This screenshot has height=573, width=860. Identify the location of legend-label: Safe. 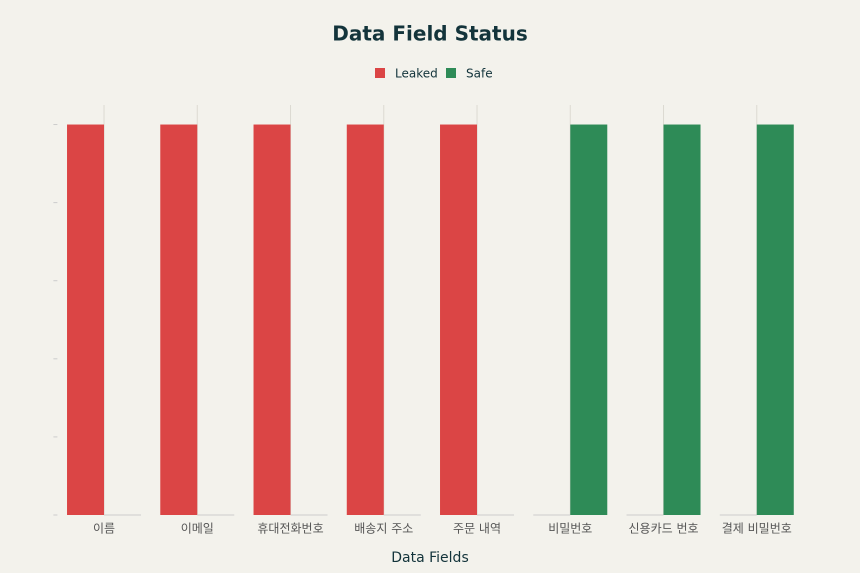
(479, 74).